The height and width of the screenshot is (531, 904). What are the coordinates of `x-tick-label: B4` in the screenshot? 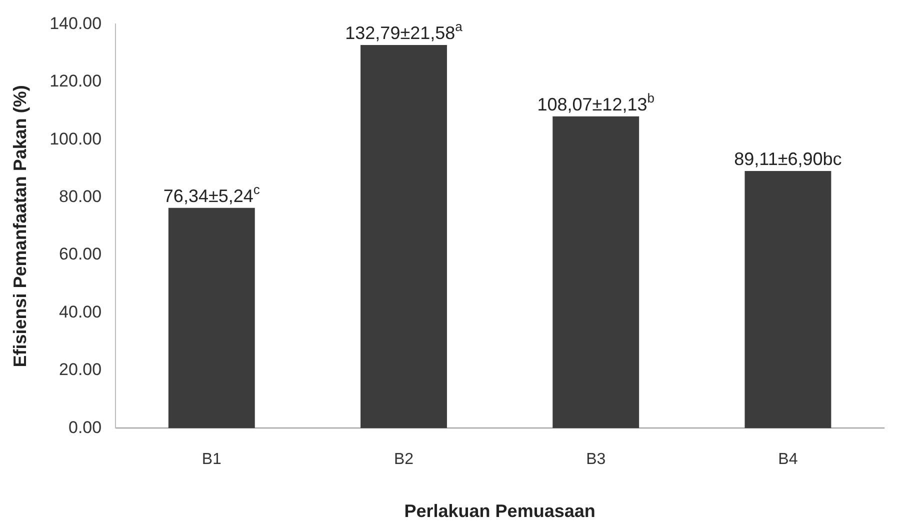 It's located at (788, 459).